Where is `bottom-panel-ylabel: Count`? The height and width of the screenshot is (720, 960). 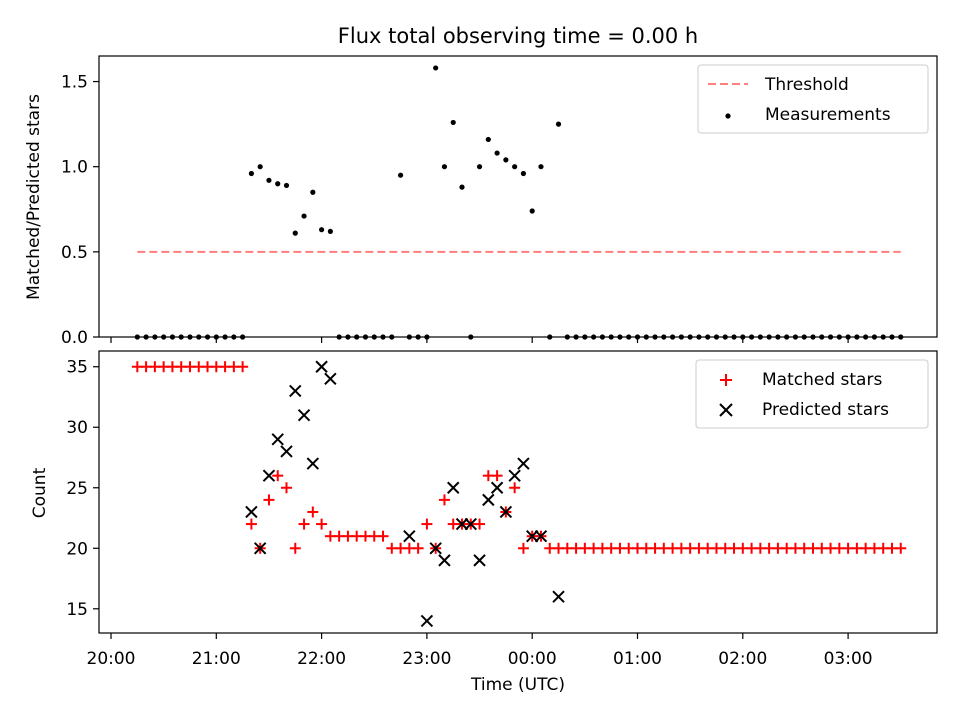
bottom-panel-ylabel: Count is located at coordinates (40, 492).